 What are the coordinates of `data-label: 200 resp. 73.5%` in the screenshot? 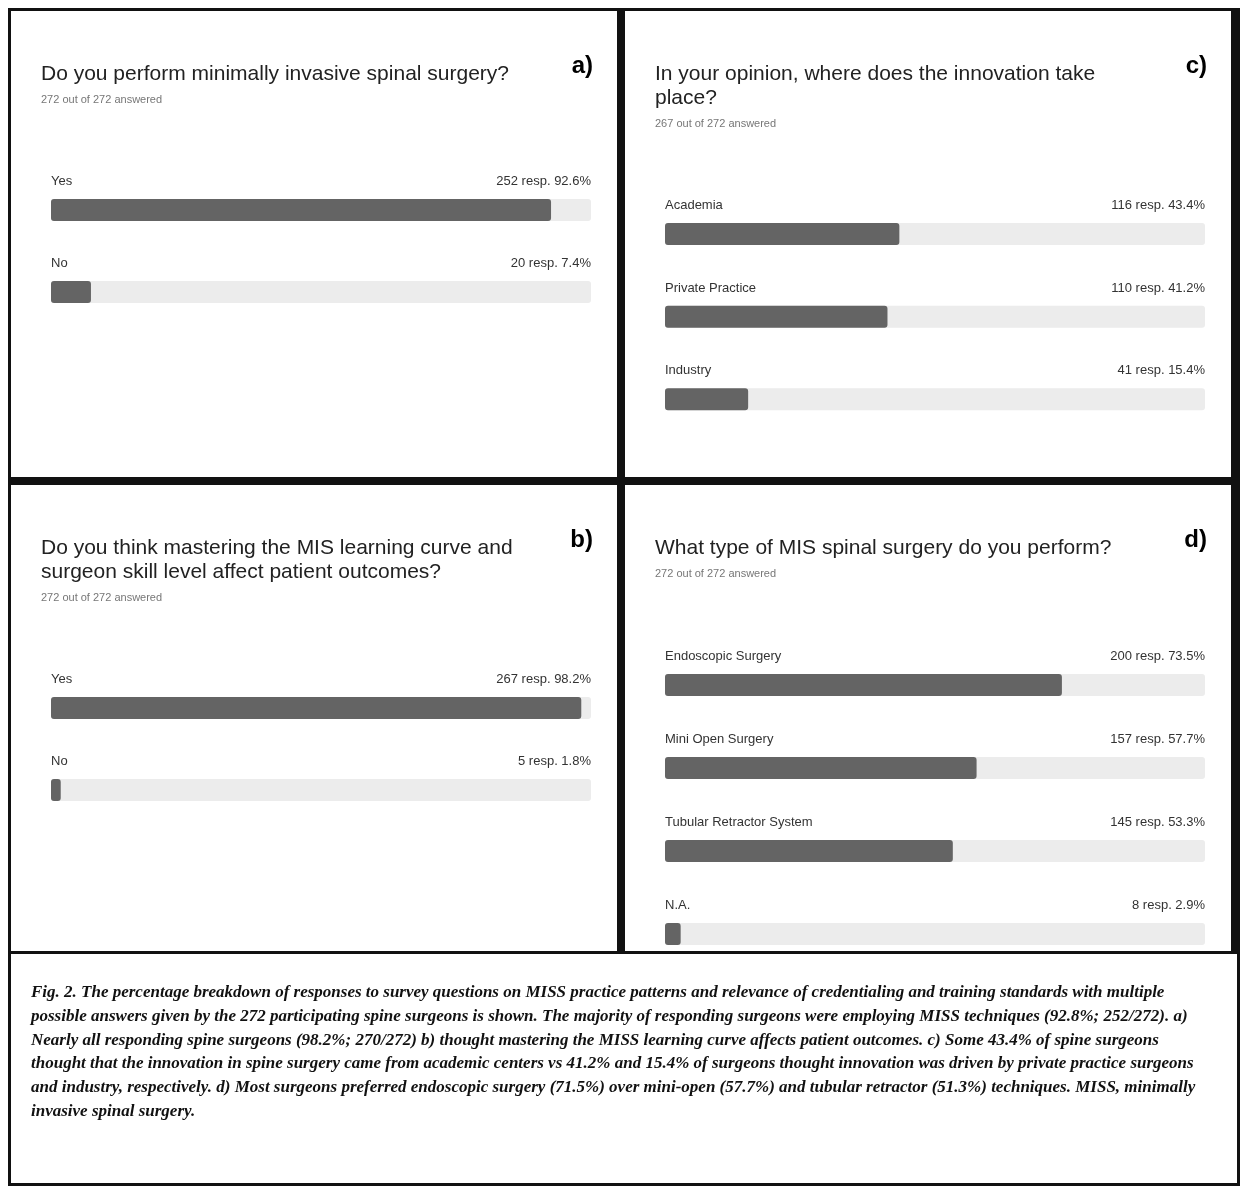 It's located at (1158, 655).